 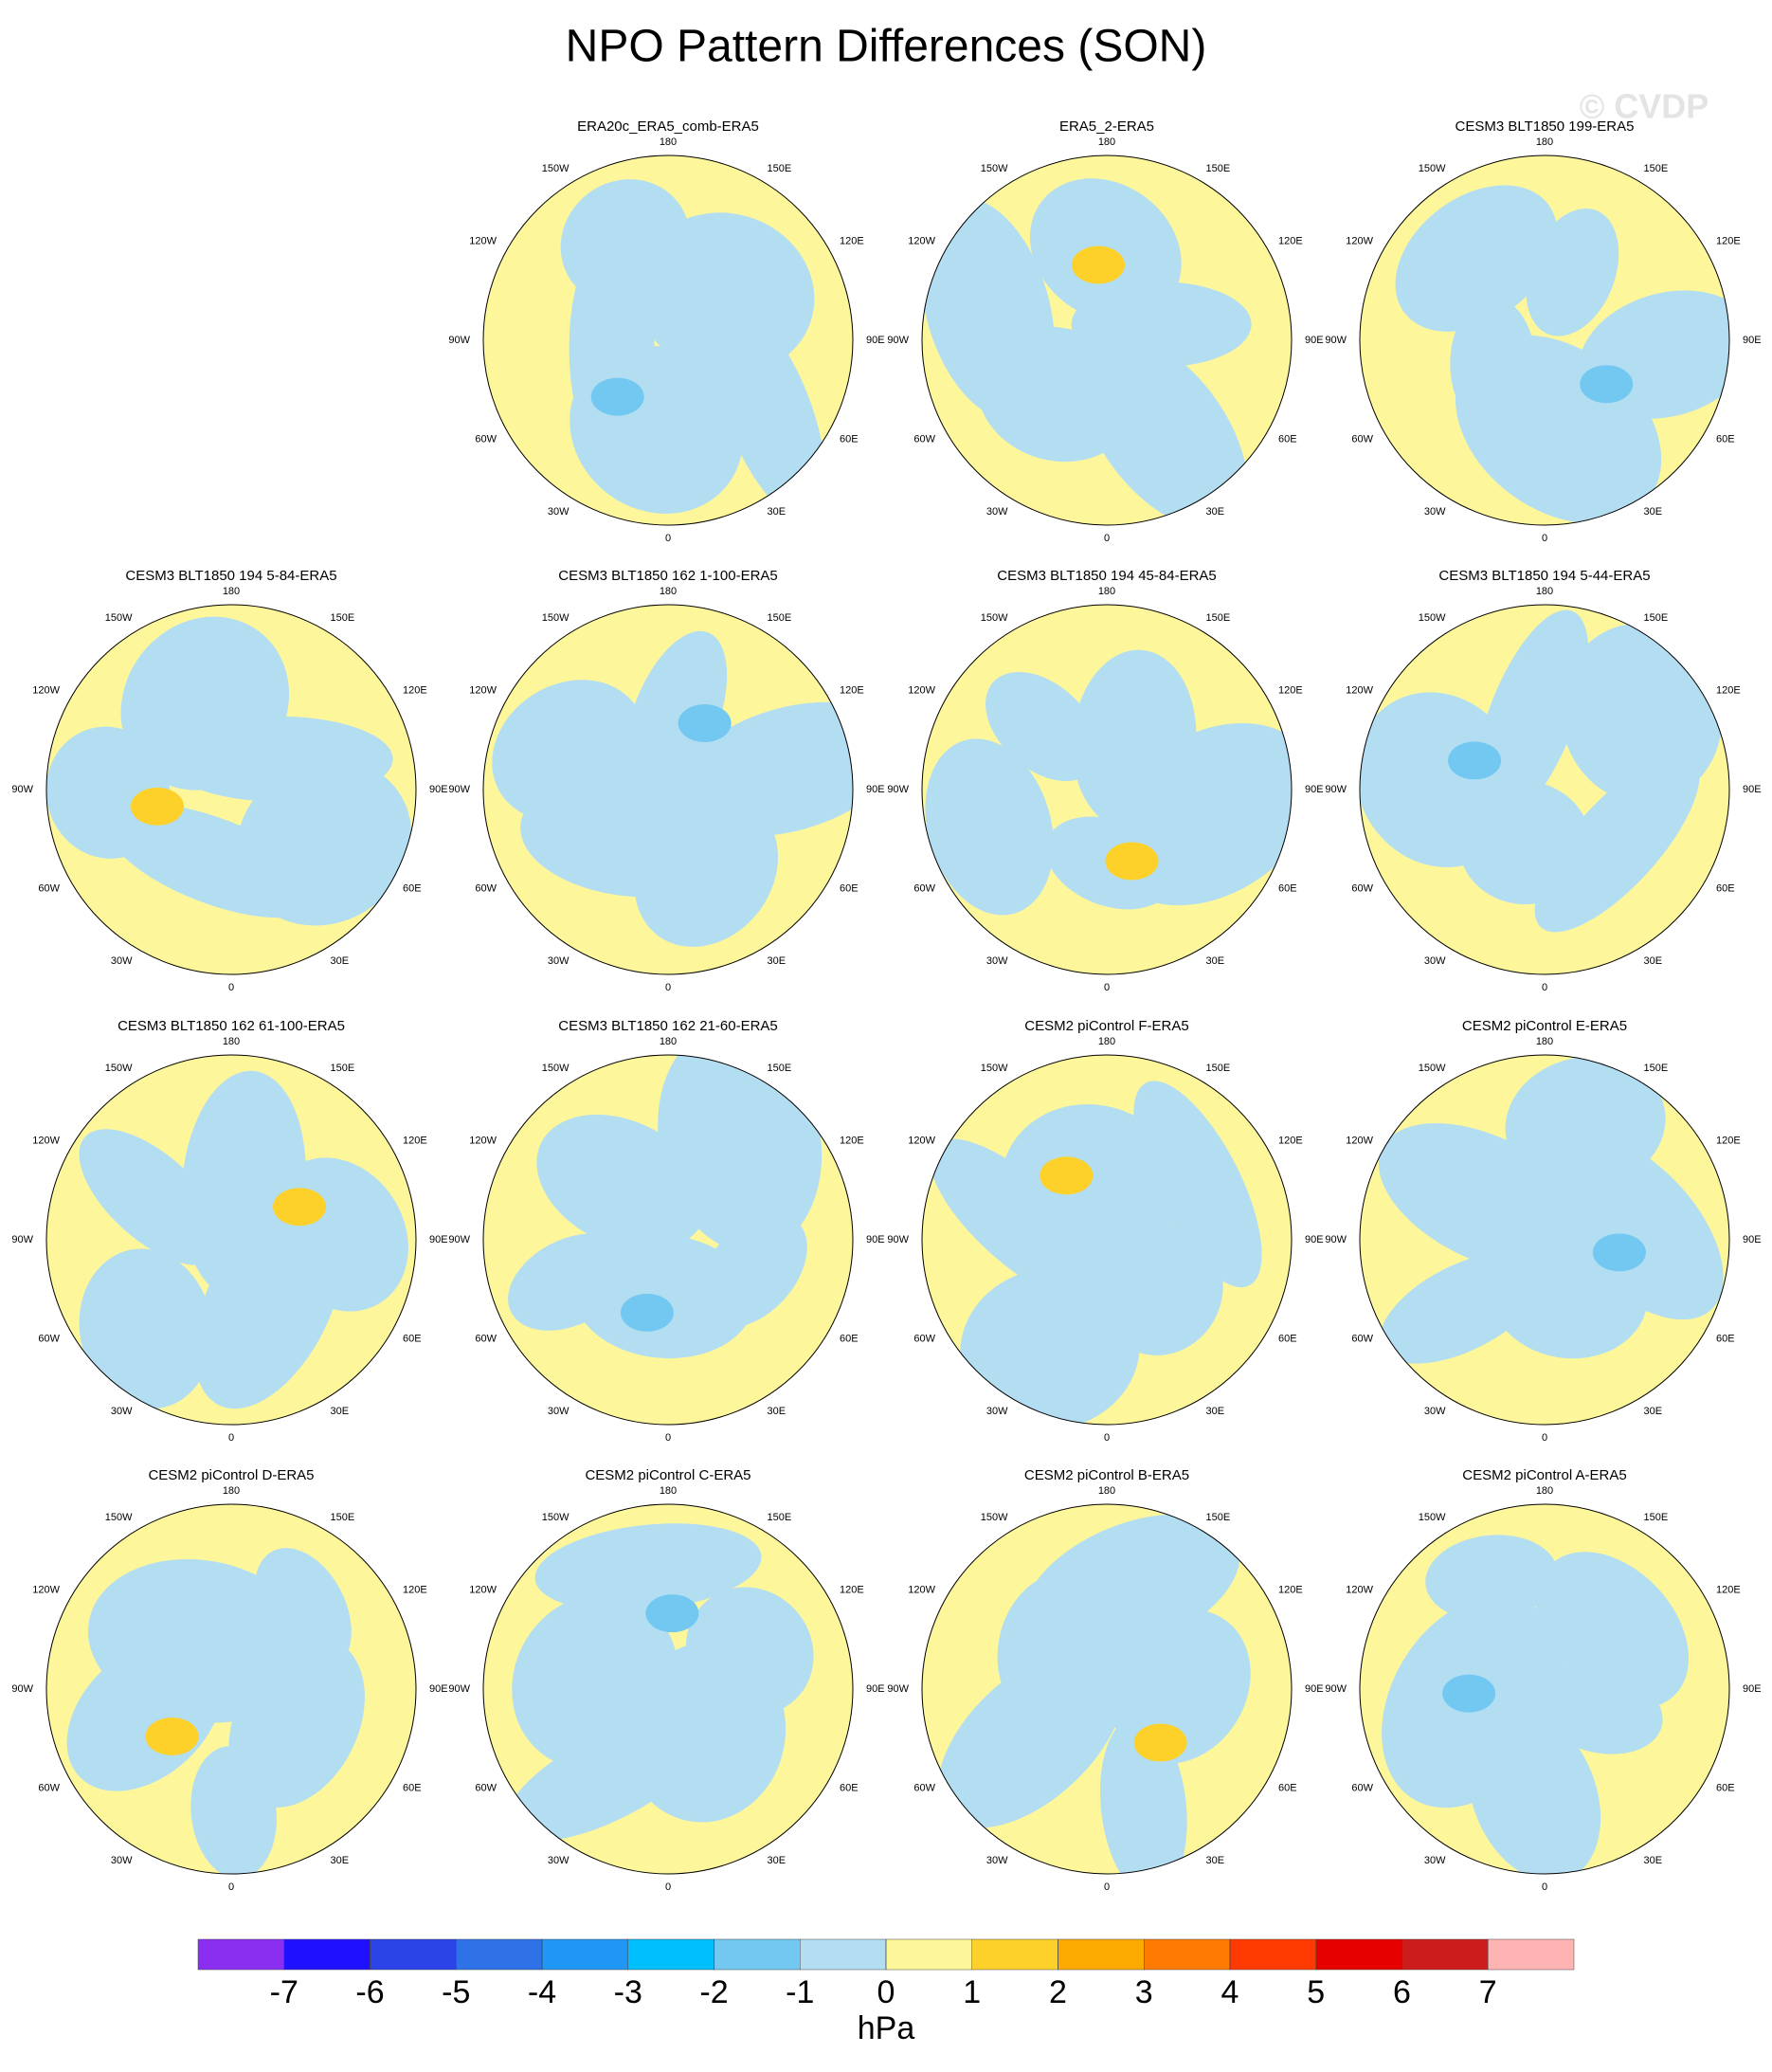 I want to click on watermark: © CVDP, so click(x=1644, y=107).